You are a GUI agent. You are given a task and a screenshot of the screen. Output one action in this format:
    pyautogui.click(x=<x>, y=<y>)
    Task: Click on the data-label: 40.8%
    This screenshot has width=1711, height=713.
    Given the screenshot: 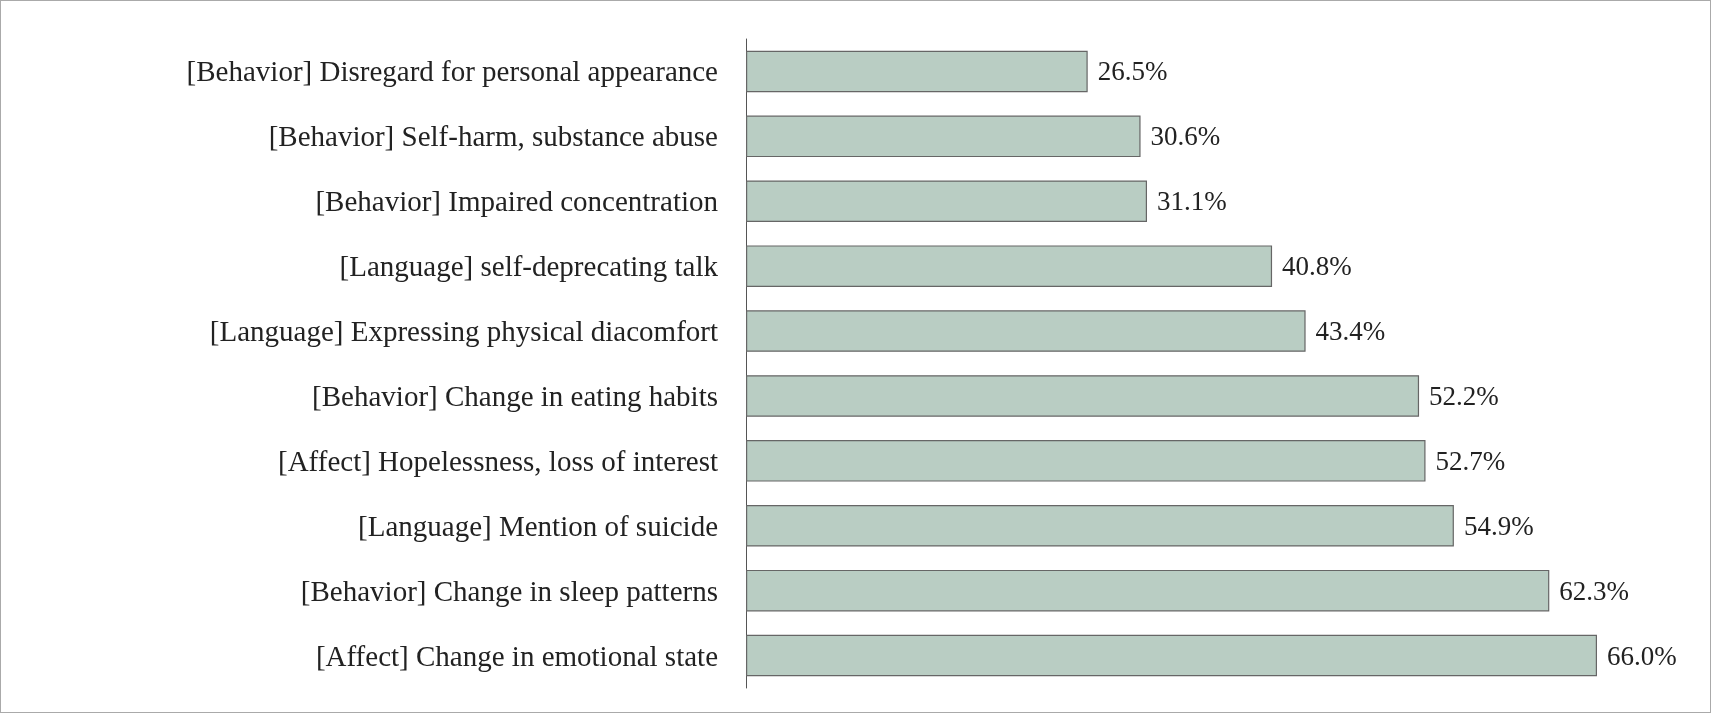 What is the action you would take?
    pyautogui.click(x=1317, y=266)
    